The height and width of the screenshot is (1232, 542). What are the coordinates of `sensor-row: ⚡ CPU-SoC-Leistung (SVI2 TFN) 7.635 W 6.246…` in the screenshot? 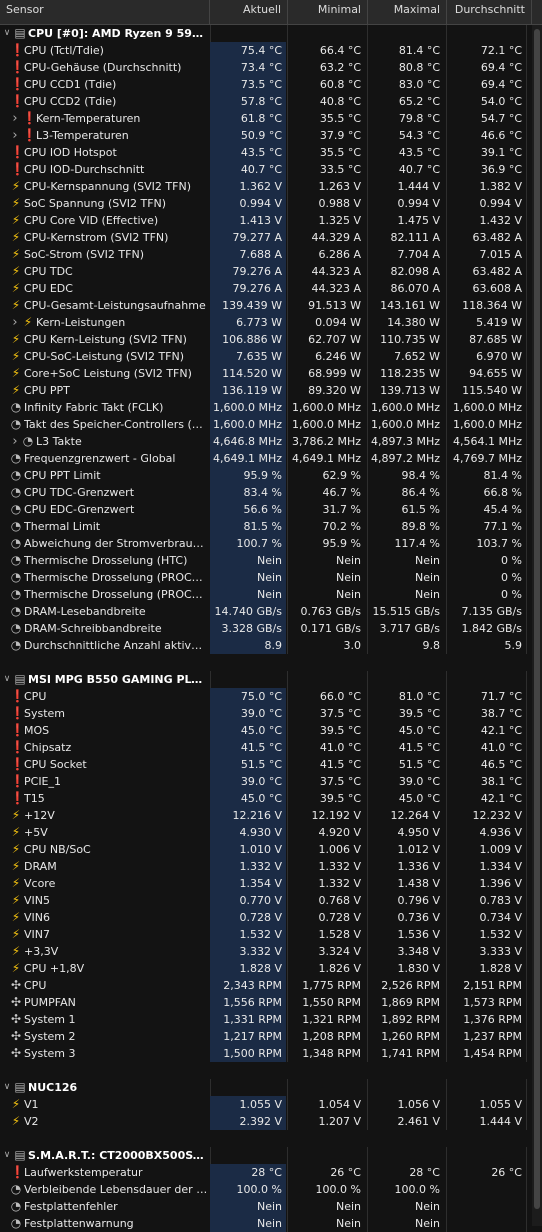 It's located at (271, 356).